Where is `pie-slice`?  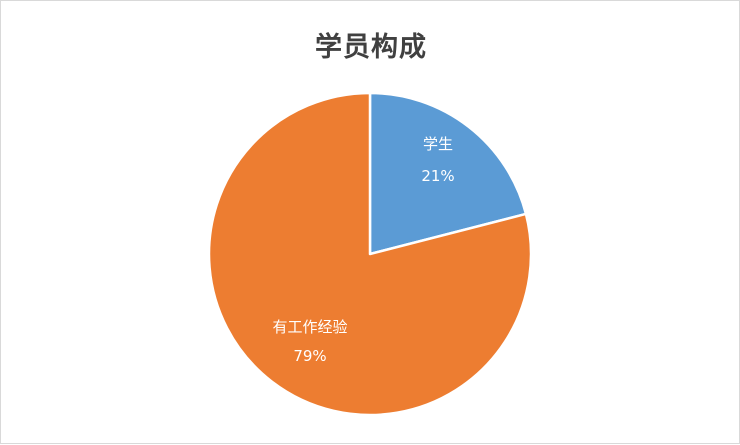 pie-slice is located at coordinates (448, 173).